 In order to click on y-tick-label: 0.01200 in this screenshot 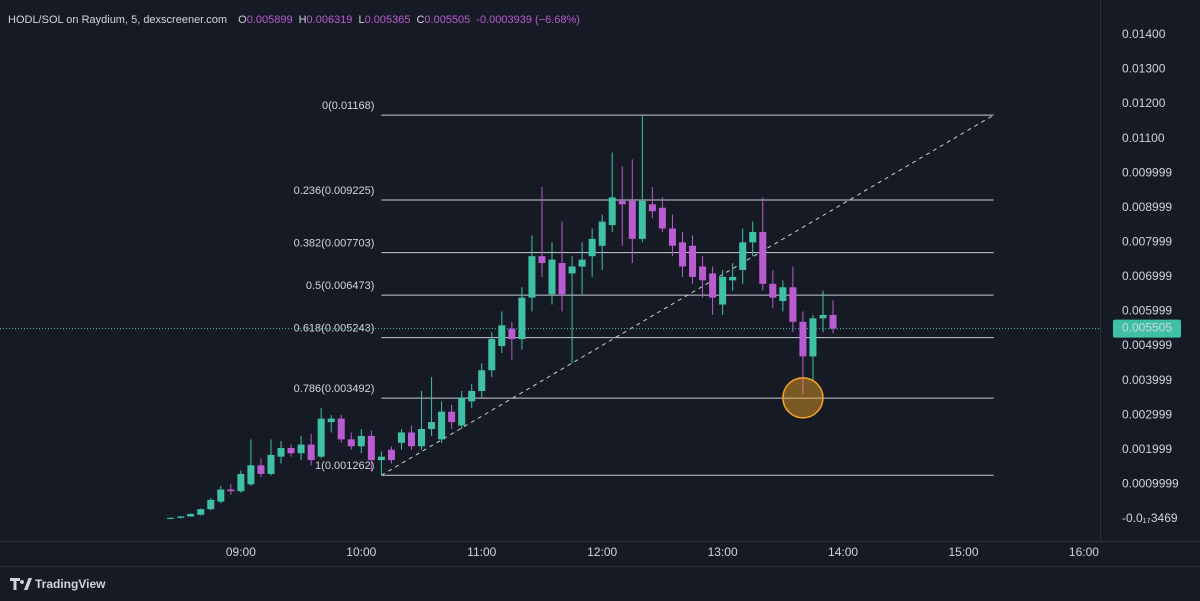, I will do `click(1144, 103)`.